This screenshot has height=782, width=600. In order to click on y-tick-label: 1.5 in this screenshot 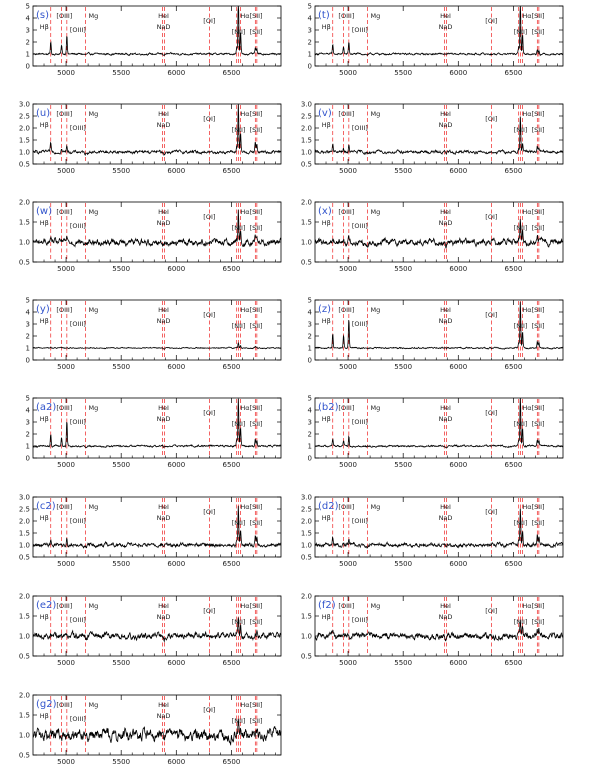, I will do `click(306, 534)`.